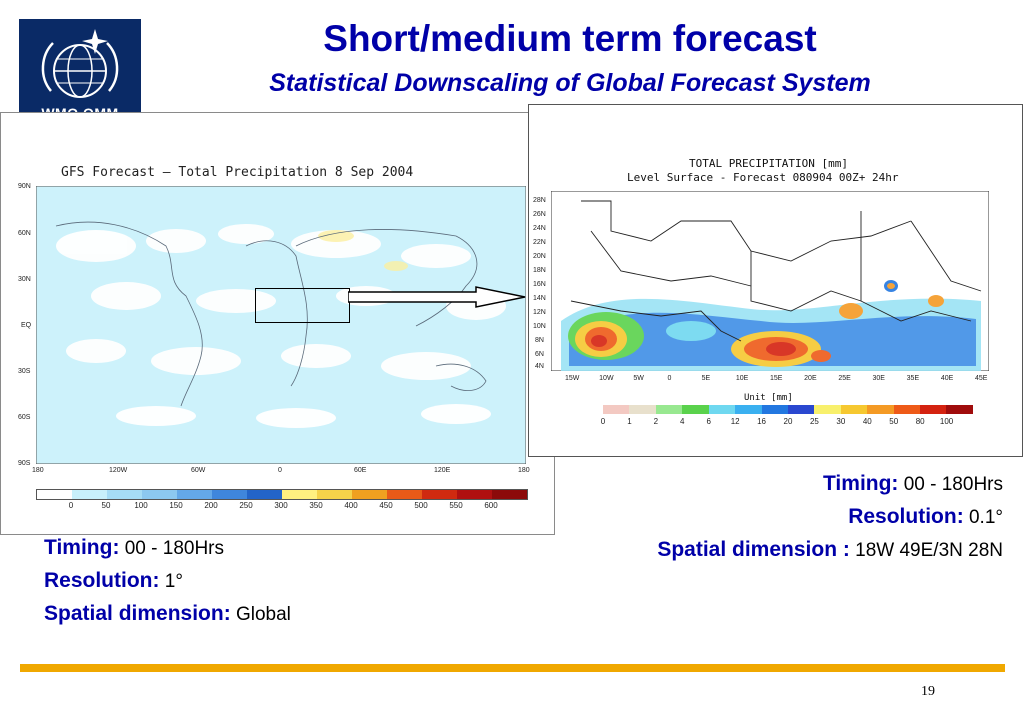 This screenshot has height=723, width=1023. What do you see at coordinates (302, 305) in the screenshot?
I see `region-highlight-box` at bounding box center [302, 305].